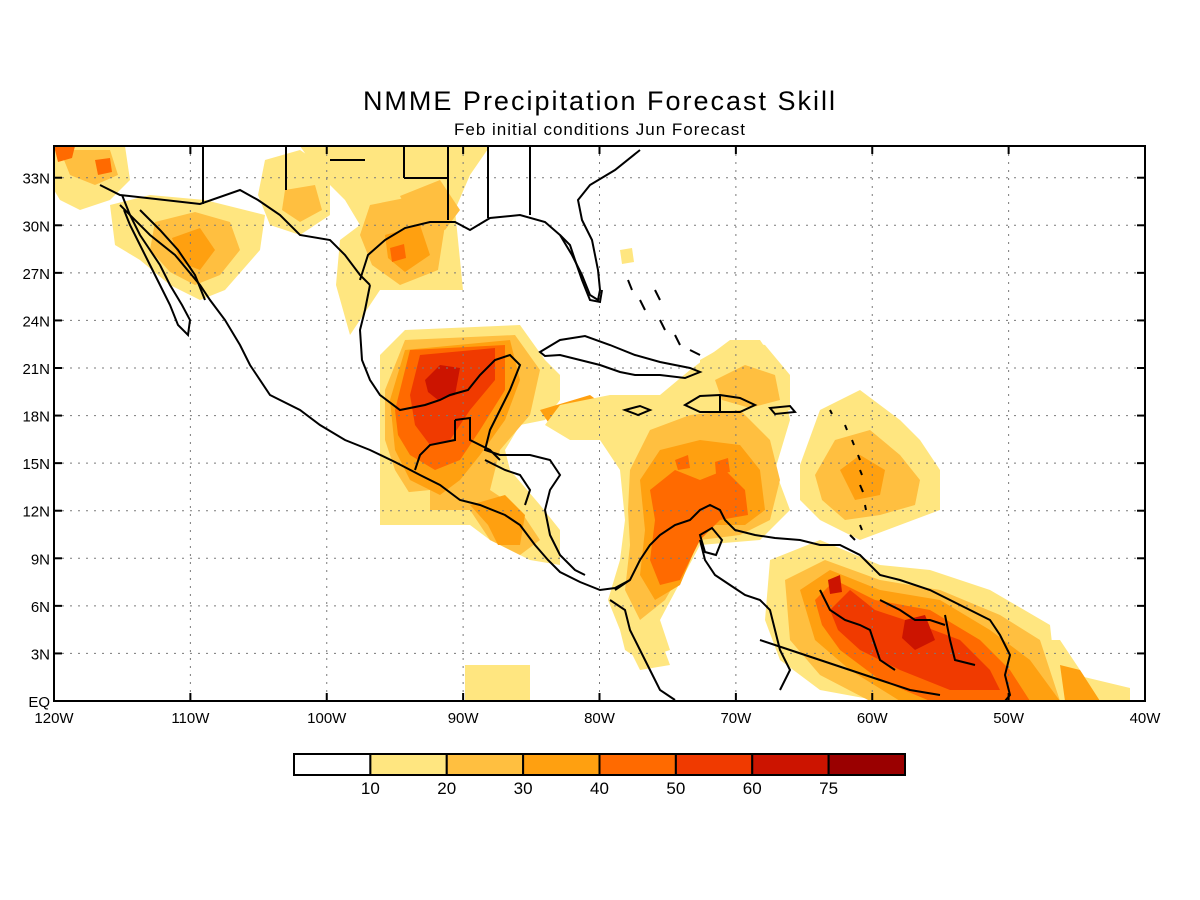 The width and height of the screenshot is (1200, 900). I want to click on lon-tick-label: 60W, so click(873, 718).